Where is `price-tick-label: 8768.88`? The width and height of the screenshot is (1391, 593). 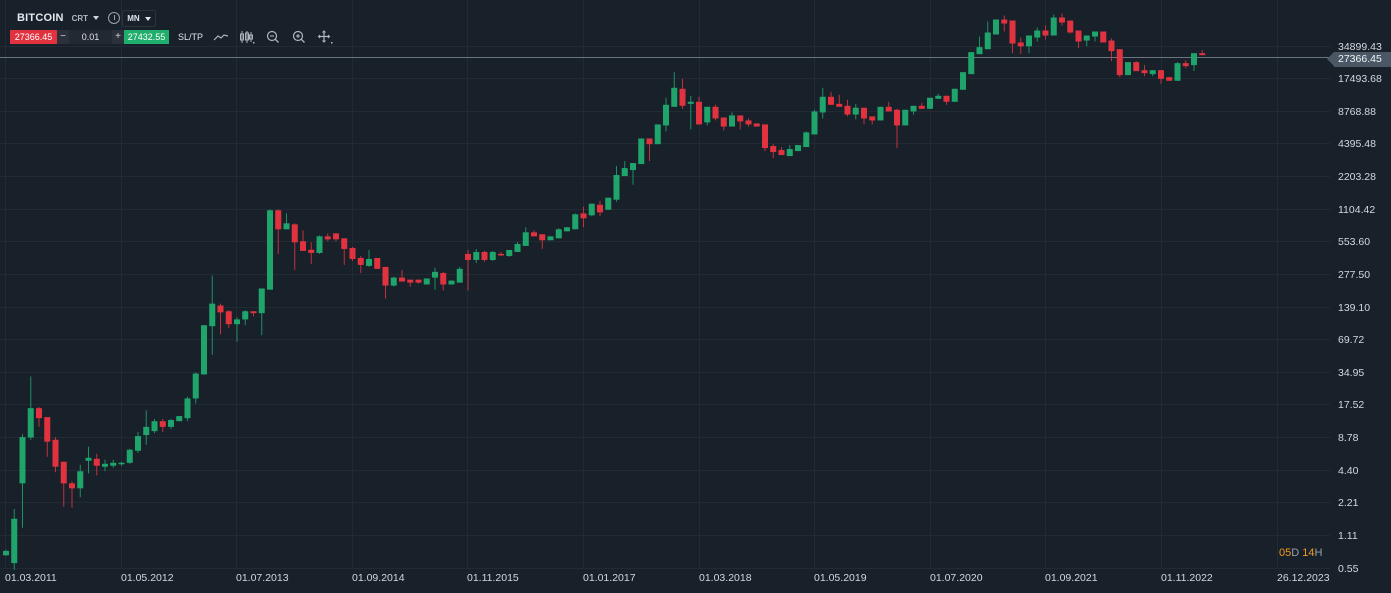
price-tick-label: 8768.88 is located at coordinates (1357, 111).